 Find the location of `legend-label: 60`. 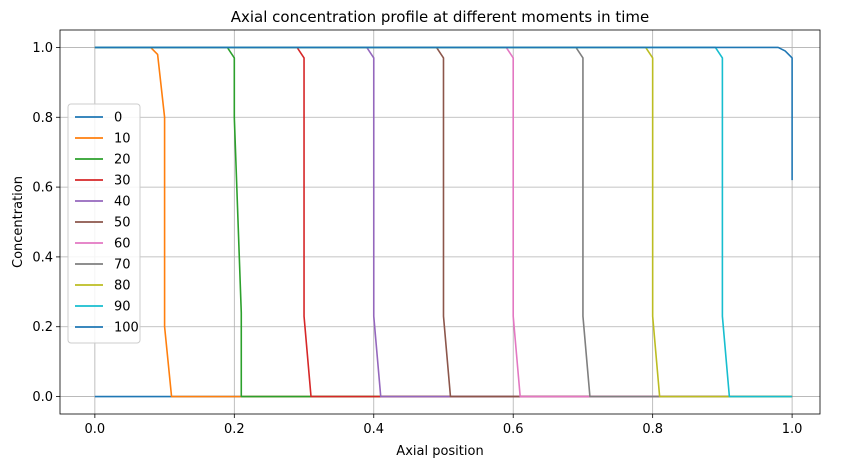

legend-label: 60 is located at coordinates (122, 244).